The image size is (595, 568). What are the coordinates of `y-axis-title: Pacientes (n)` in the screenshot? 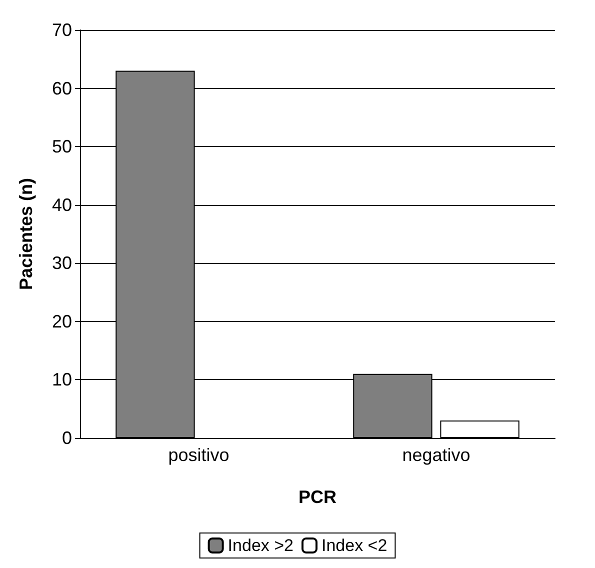 It's located at (26, 234).